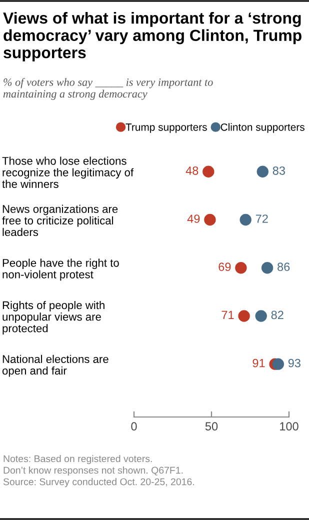  Describe the element at coordinates (258, 363) in the screenshot. I see `data-label: 91` at that location.